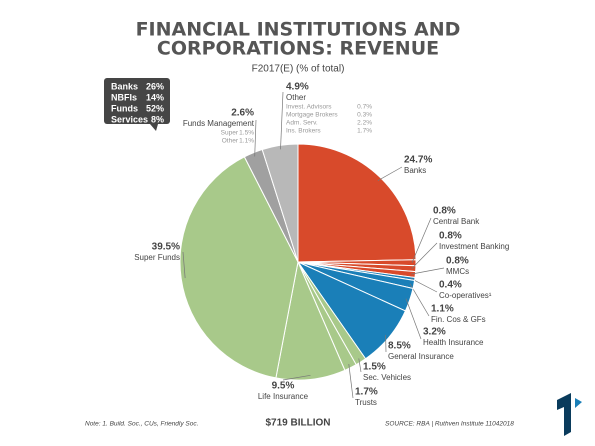  Describe the element at coordinates (298, 30) in the screenshot. I see `chart-title: FINANCIAL INSTITUTIONS AND` at that location.